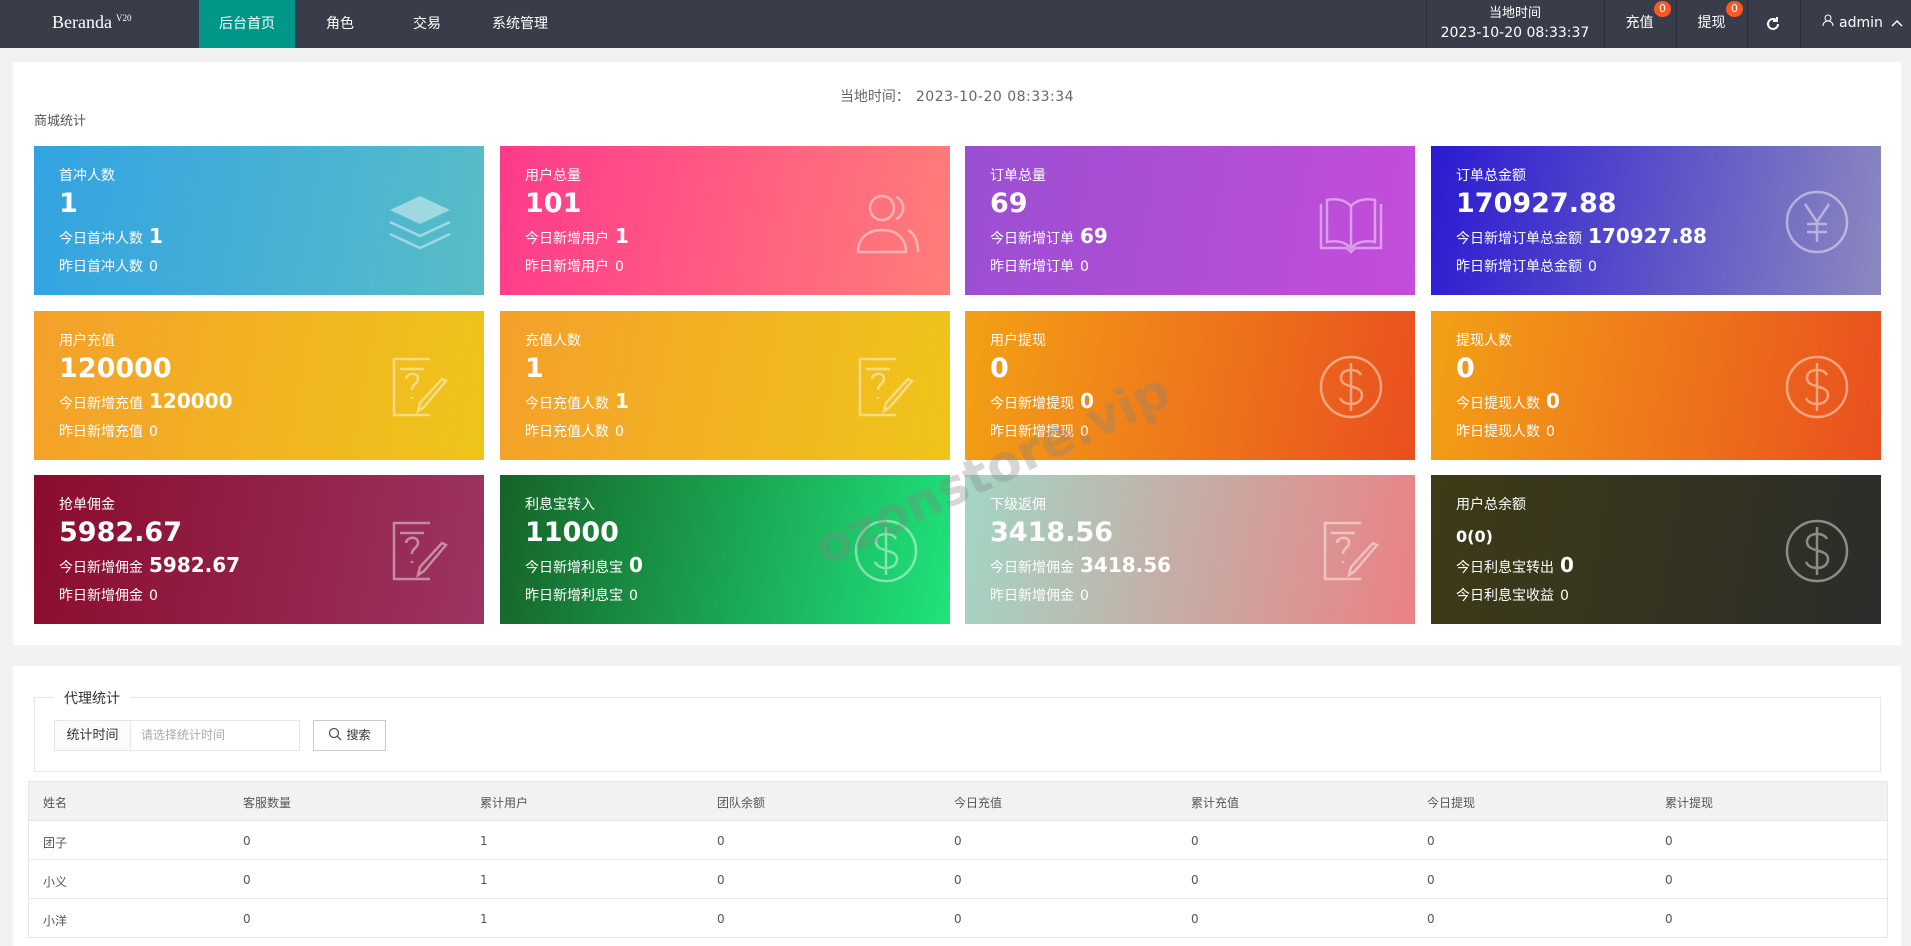  Describe the element at coordinates (101, 568) in the screenshot. I see `today-label: 今日新增佣金` at that location.